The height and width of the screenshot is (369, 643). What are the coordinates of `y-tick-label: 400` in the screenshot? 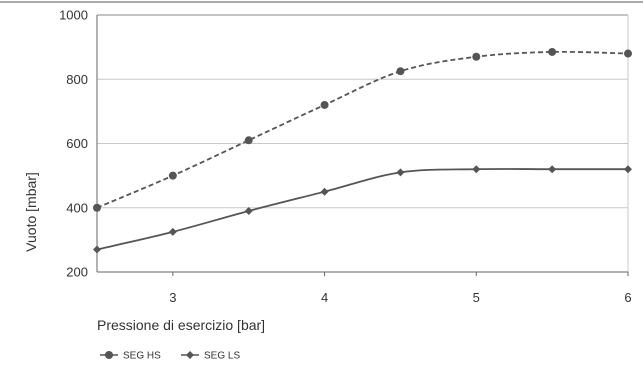 It's located at (77, 207).